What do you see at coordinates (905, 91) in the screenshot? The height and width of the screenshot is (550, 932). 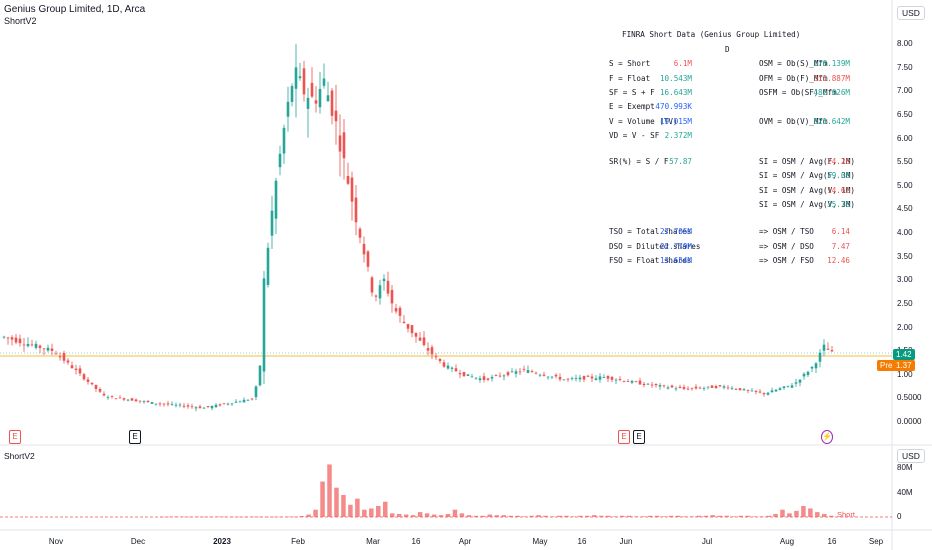 I see `price-tick-label: 7.00` at bounding box center [905, 91].